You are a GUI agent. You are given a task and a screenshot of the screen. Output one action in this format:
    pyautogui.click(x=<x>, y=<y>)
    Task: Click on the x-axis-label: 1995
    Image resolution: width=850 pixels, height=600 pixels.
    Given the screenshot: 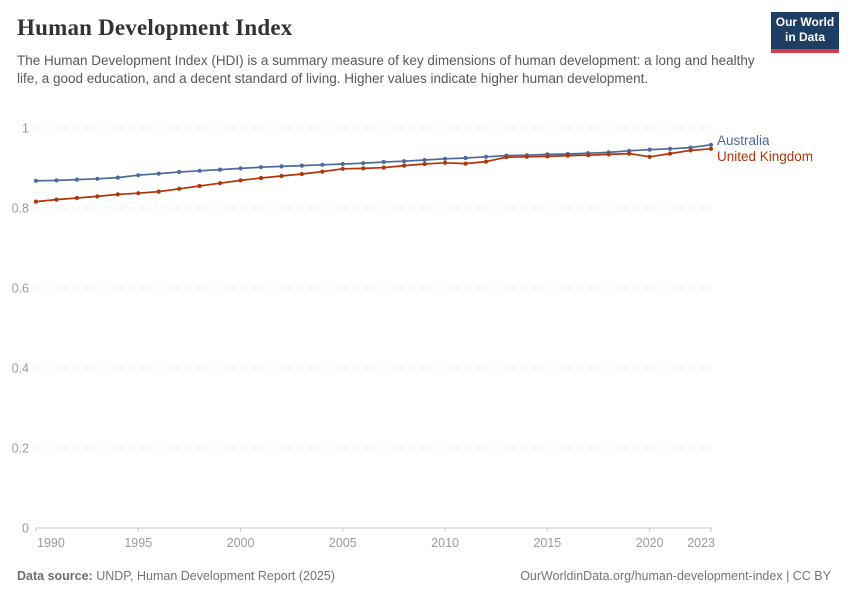 What is the action you would take?
    pyautogui.click(x=138, y=543)
    